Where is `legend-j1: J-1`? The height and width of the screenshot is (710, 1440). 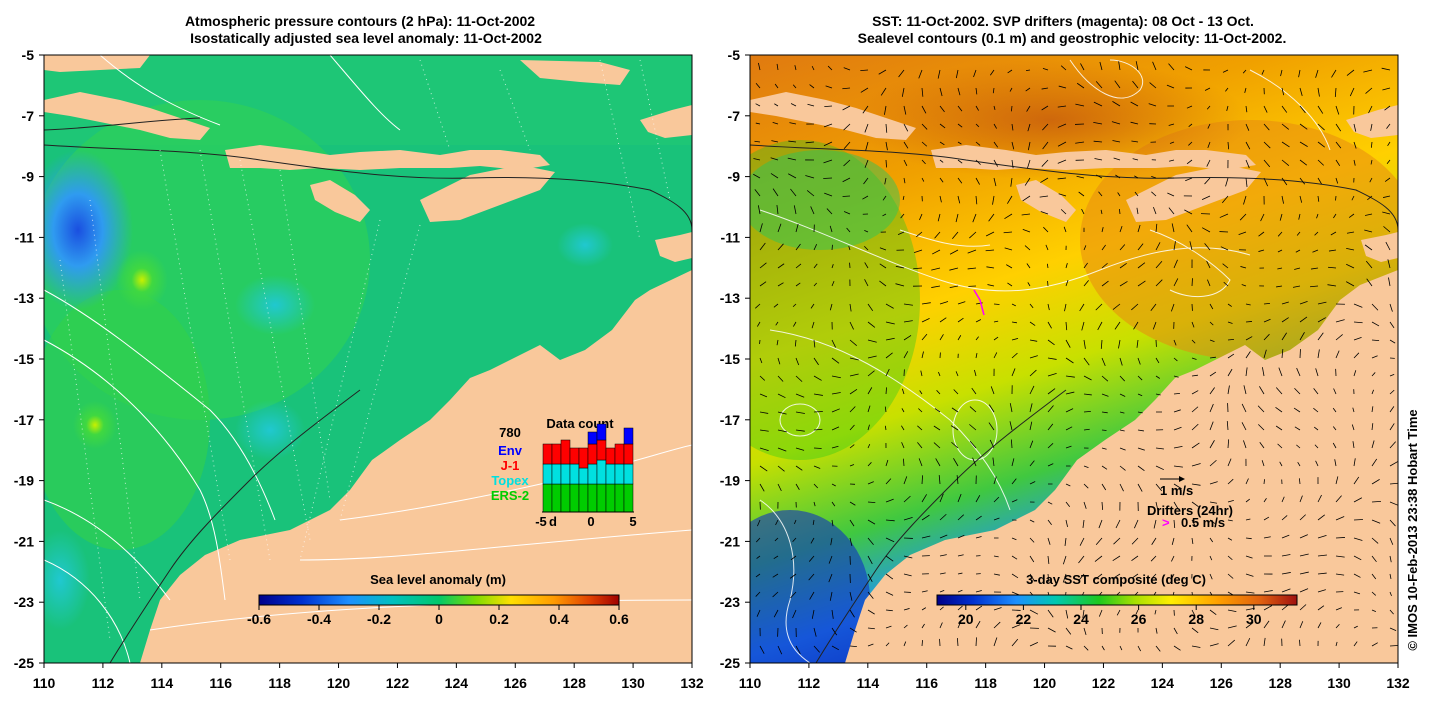
legend-j1: J-1 is located at coordinates (510, 465).